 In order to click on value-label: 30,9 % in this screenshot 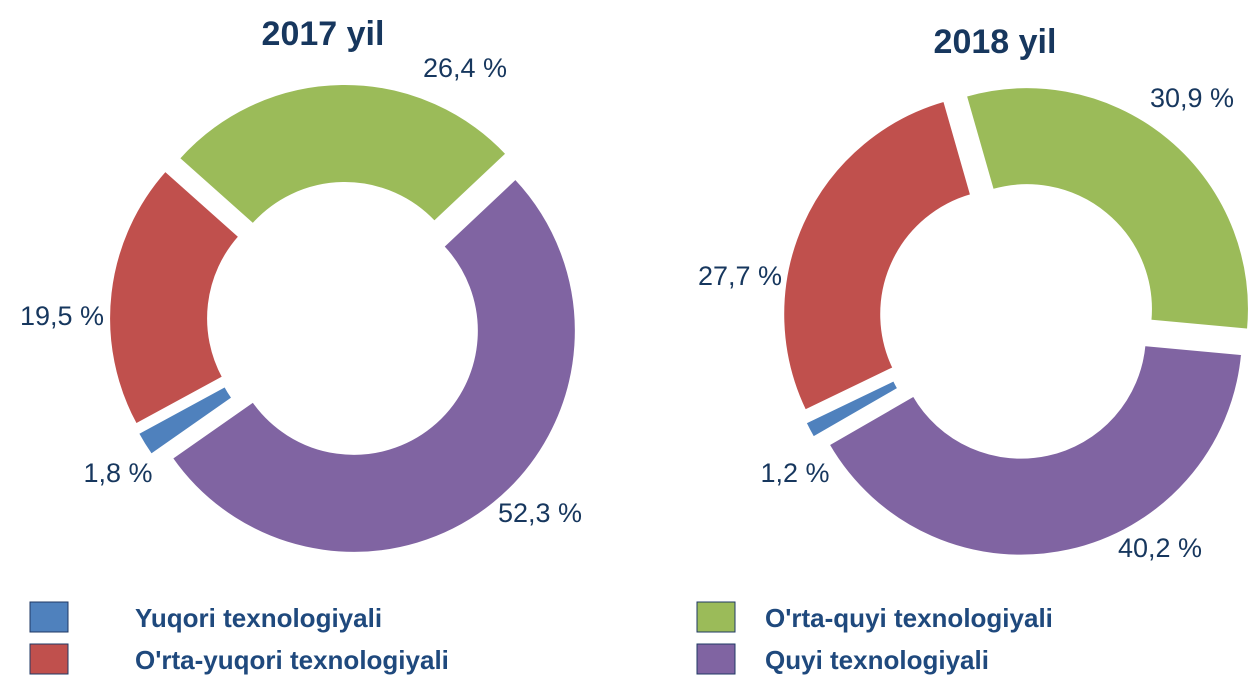, I will do `click(1192, 98)`.